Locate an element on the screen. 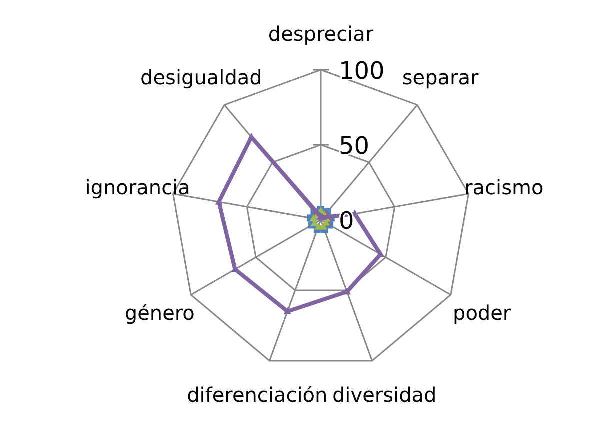 The image size is (602, 423). spoke-label: diversidad is located at coordinates (384, 394).